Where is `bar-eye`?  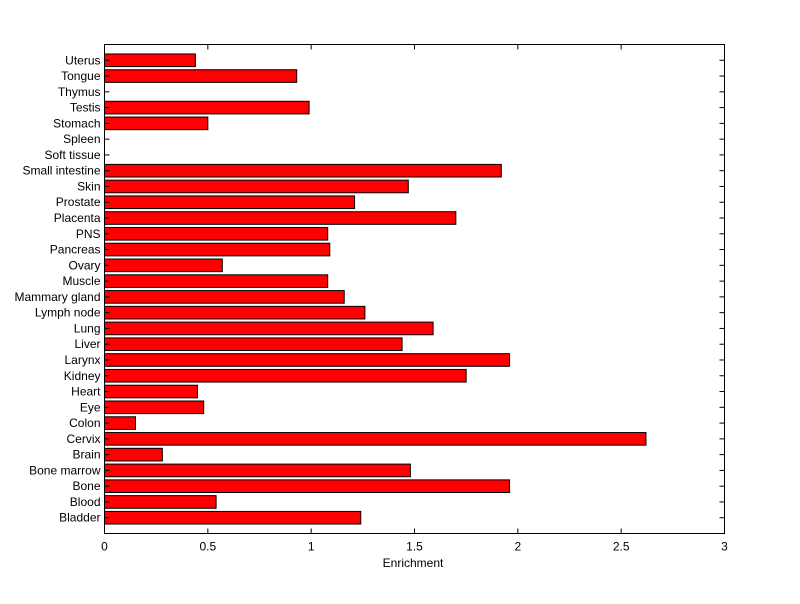
bar-eye is located at coordinates (154, 407).